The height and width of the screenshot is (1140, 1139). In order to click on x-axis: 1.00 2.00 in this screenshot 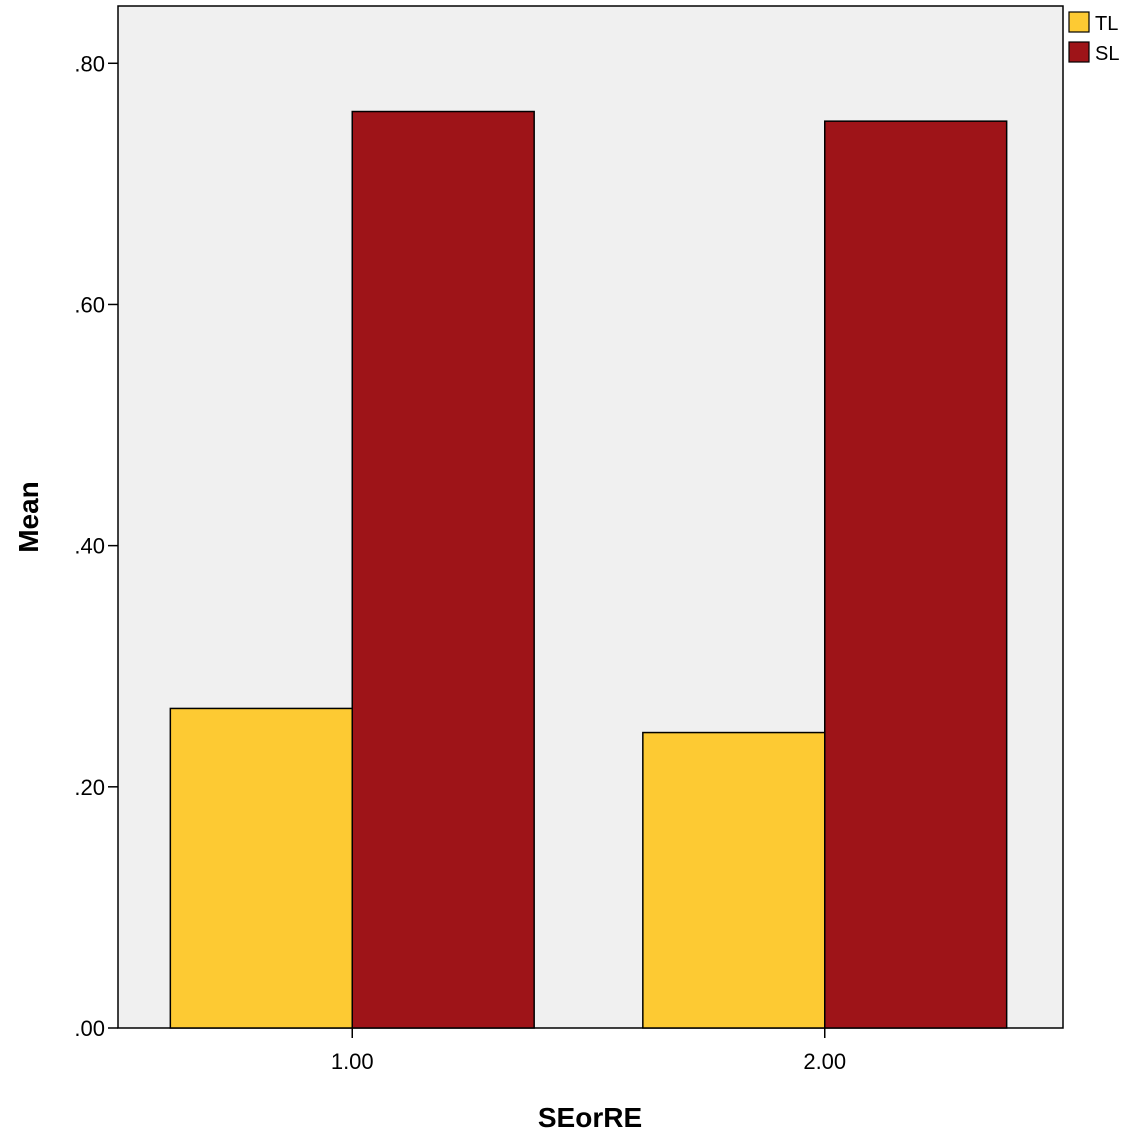, I will do `click(588, 1051)`.